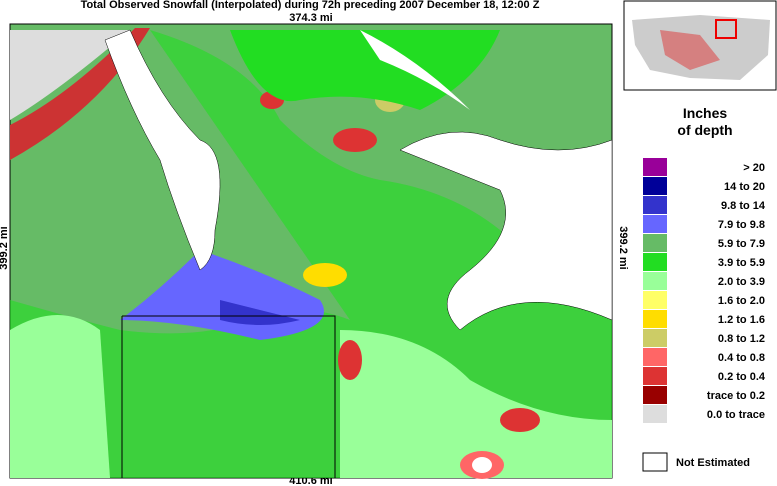 This screenshot has height=486, width=777. What do you see at coordinates (310, 18) in the screenshot?
I see `top-scale: 374.3 mi` at bounding box center [310, 18].